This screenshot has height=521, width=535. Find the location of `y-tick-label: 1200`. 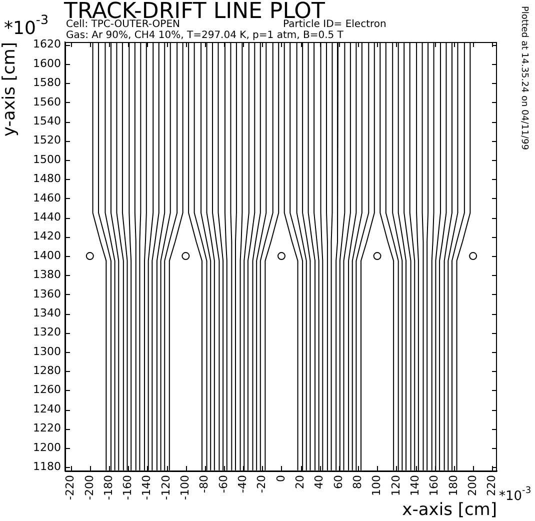

y-tick-label: 1200 is located at coordinates (47, 447).